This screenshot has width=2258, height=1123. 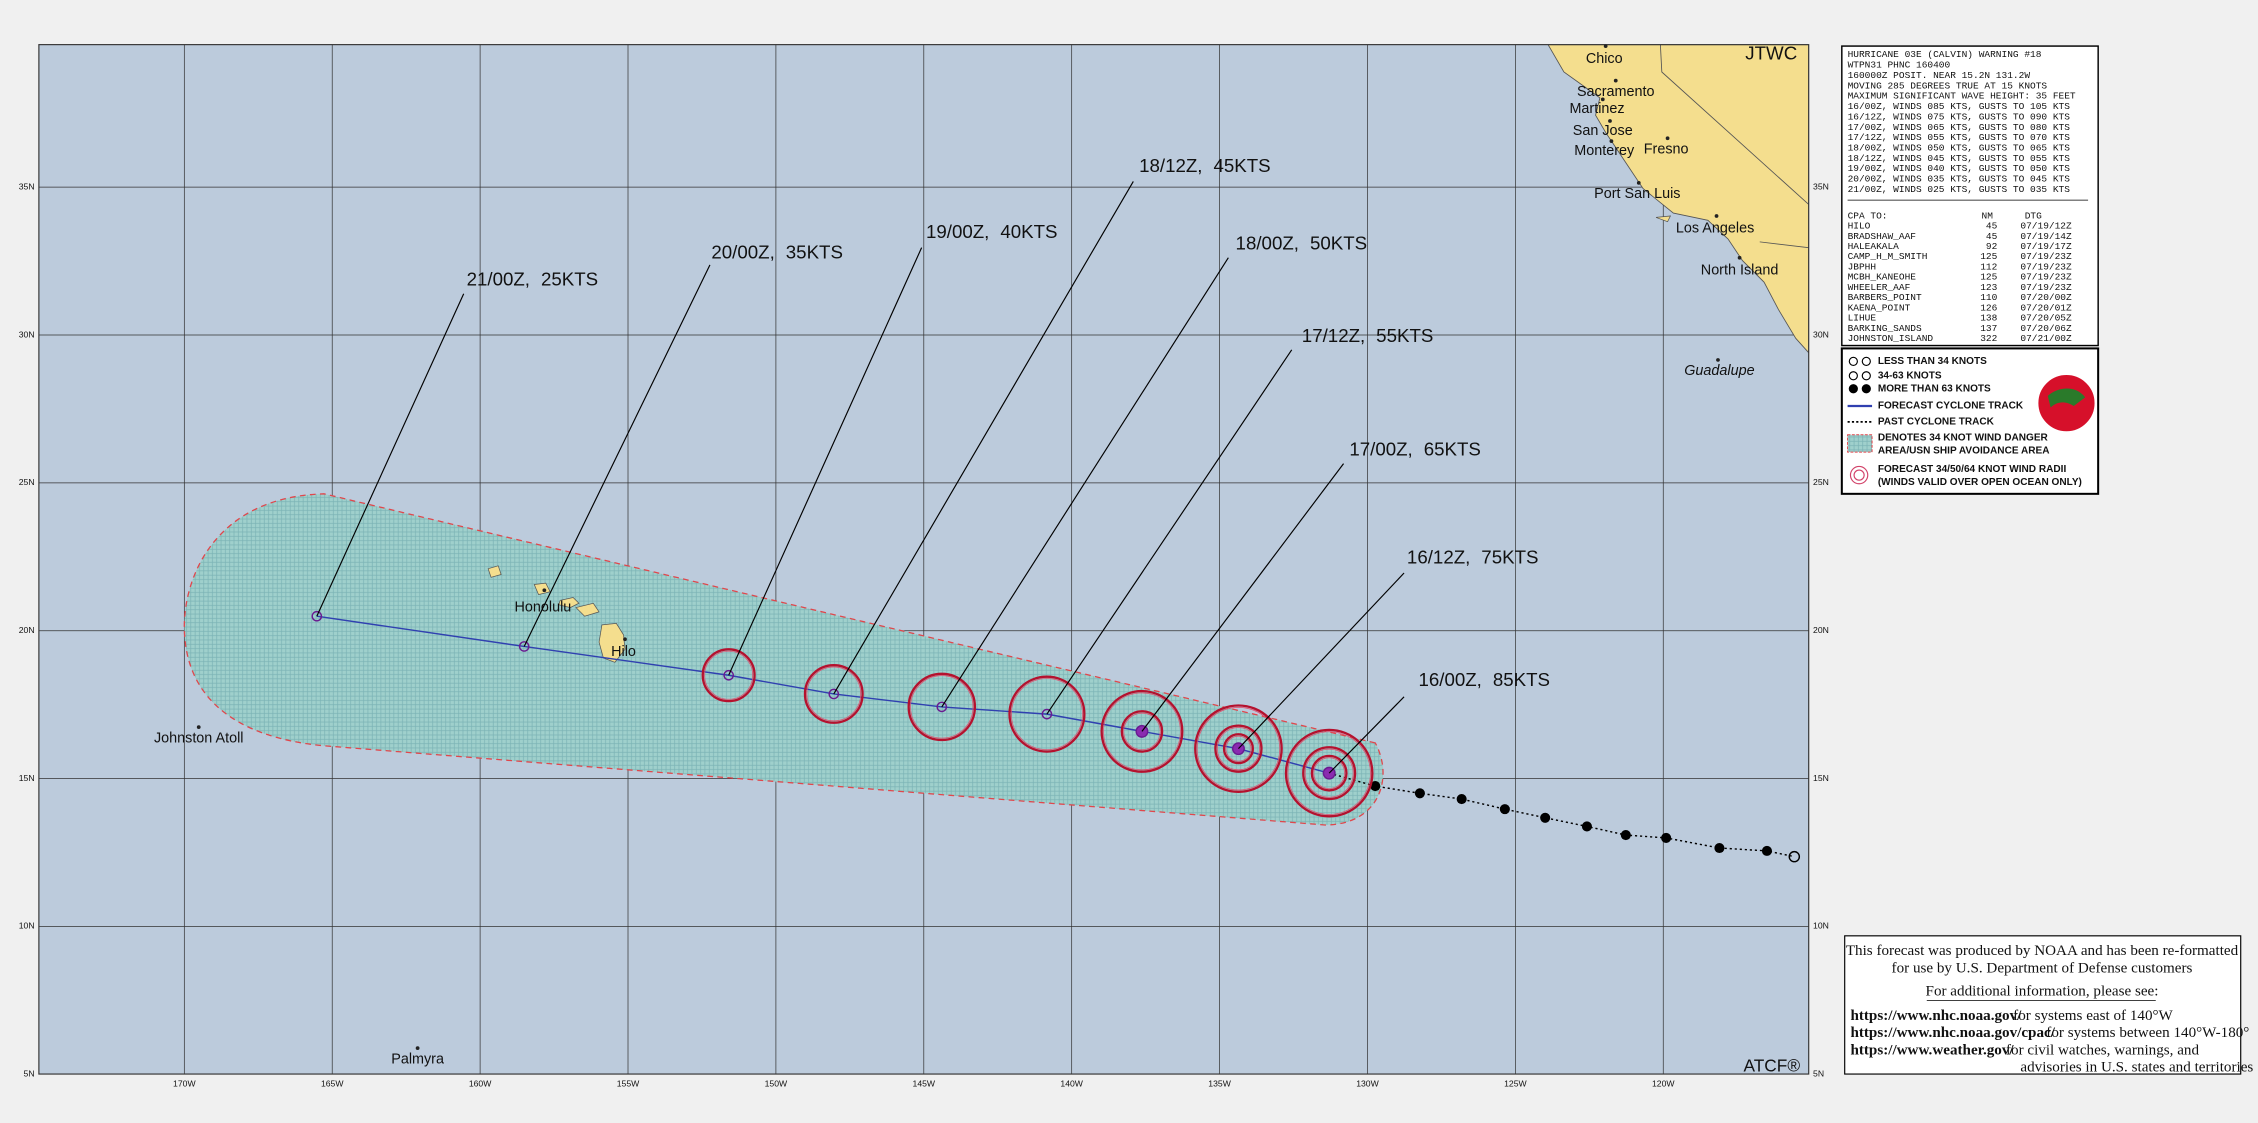 What do you see at coordinates (1666, 150) in the screenshot?
I see `place-name: Fresno` at bounding box center [1666, 150].